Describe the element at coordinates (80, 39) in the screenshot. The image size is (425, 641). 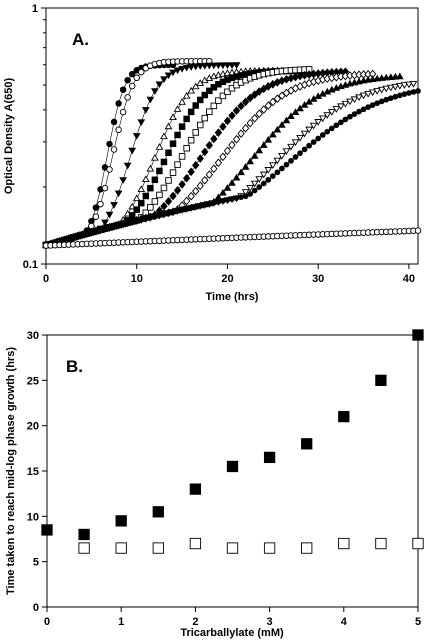
I see `chart-a-panel-label: A.` at that location.